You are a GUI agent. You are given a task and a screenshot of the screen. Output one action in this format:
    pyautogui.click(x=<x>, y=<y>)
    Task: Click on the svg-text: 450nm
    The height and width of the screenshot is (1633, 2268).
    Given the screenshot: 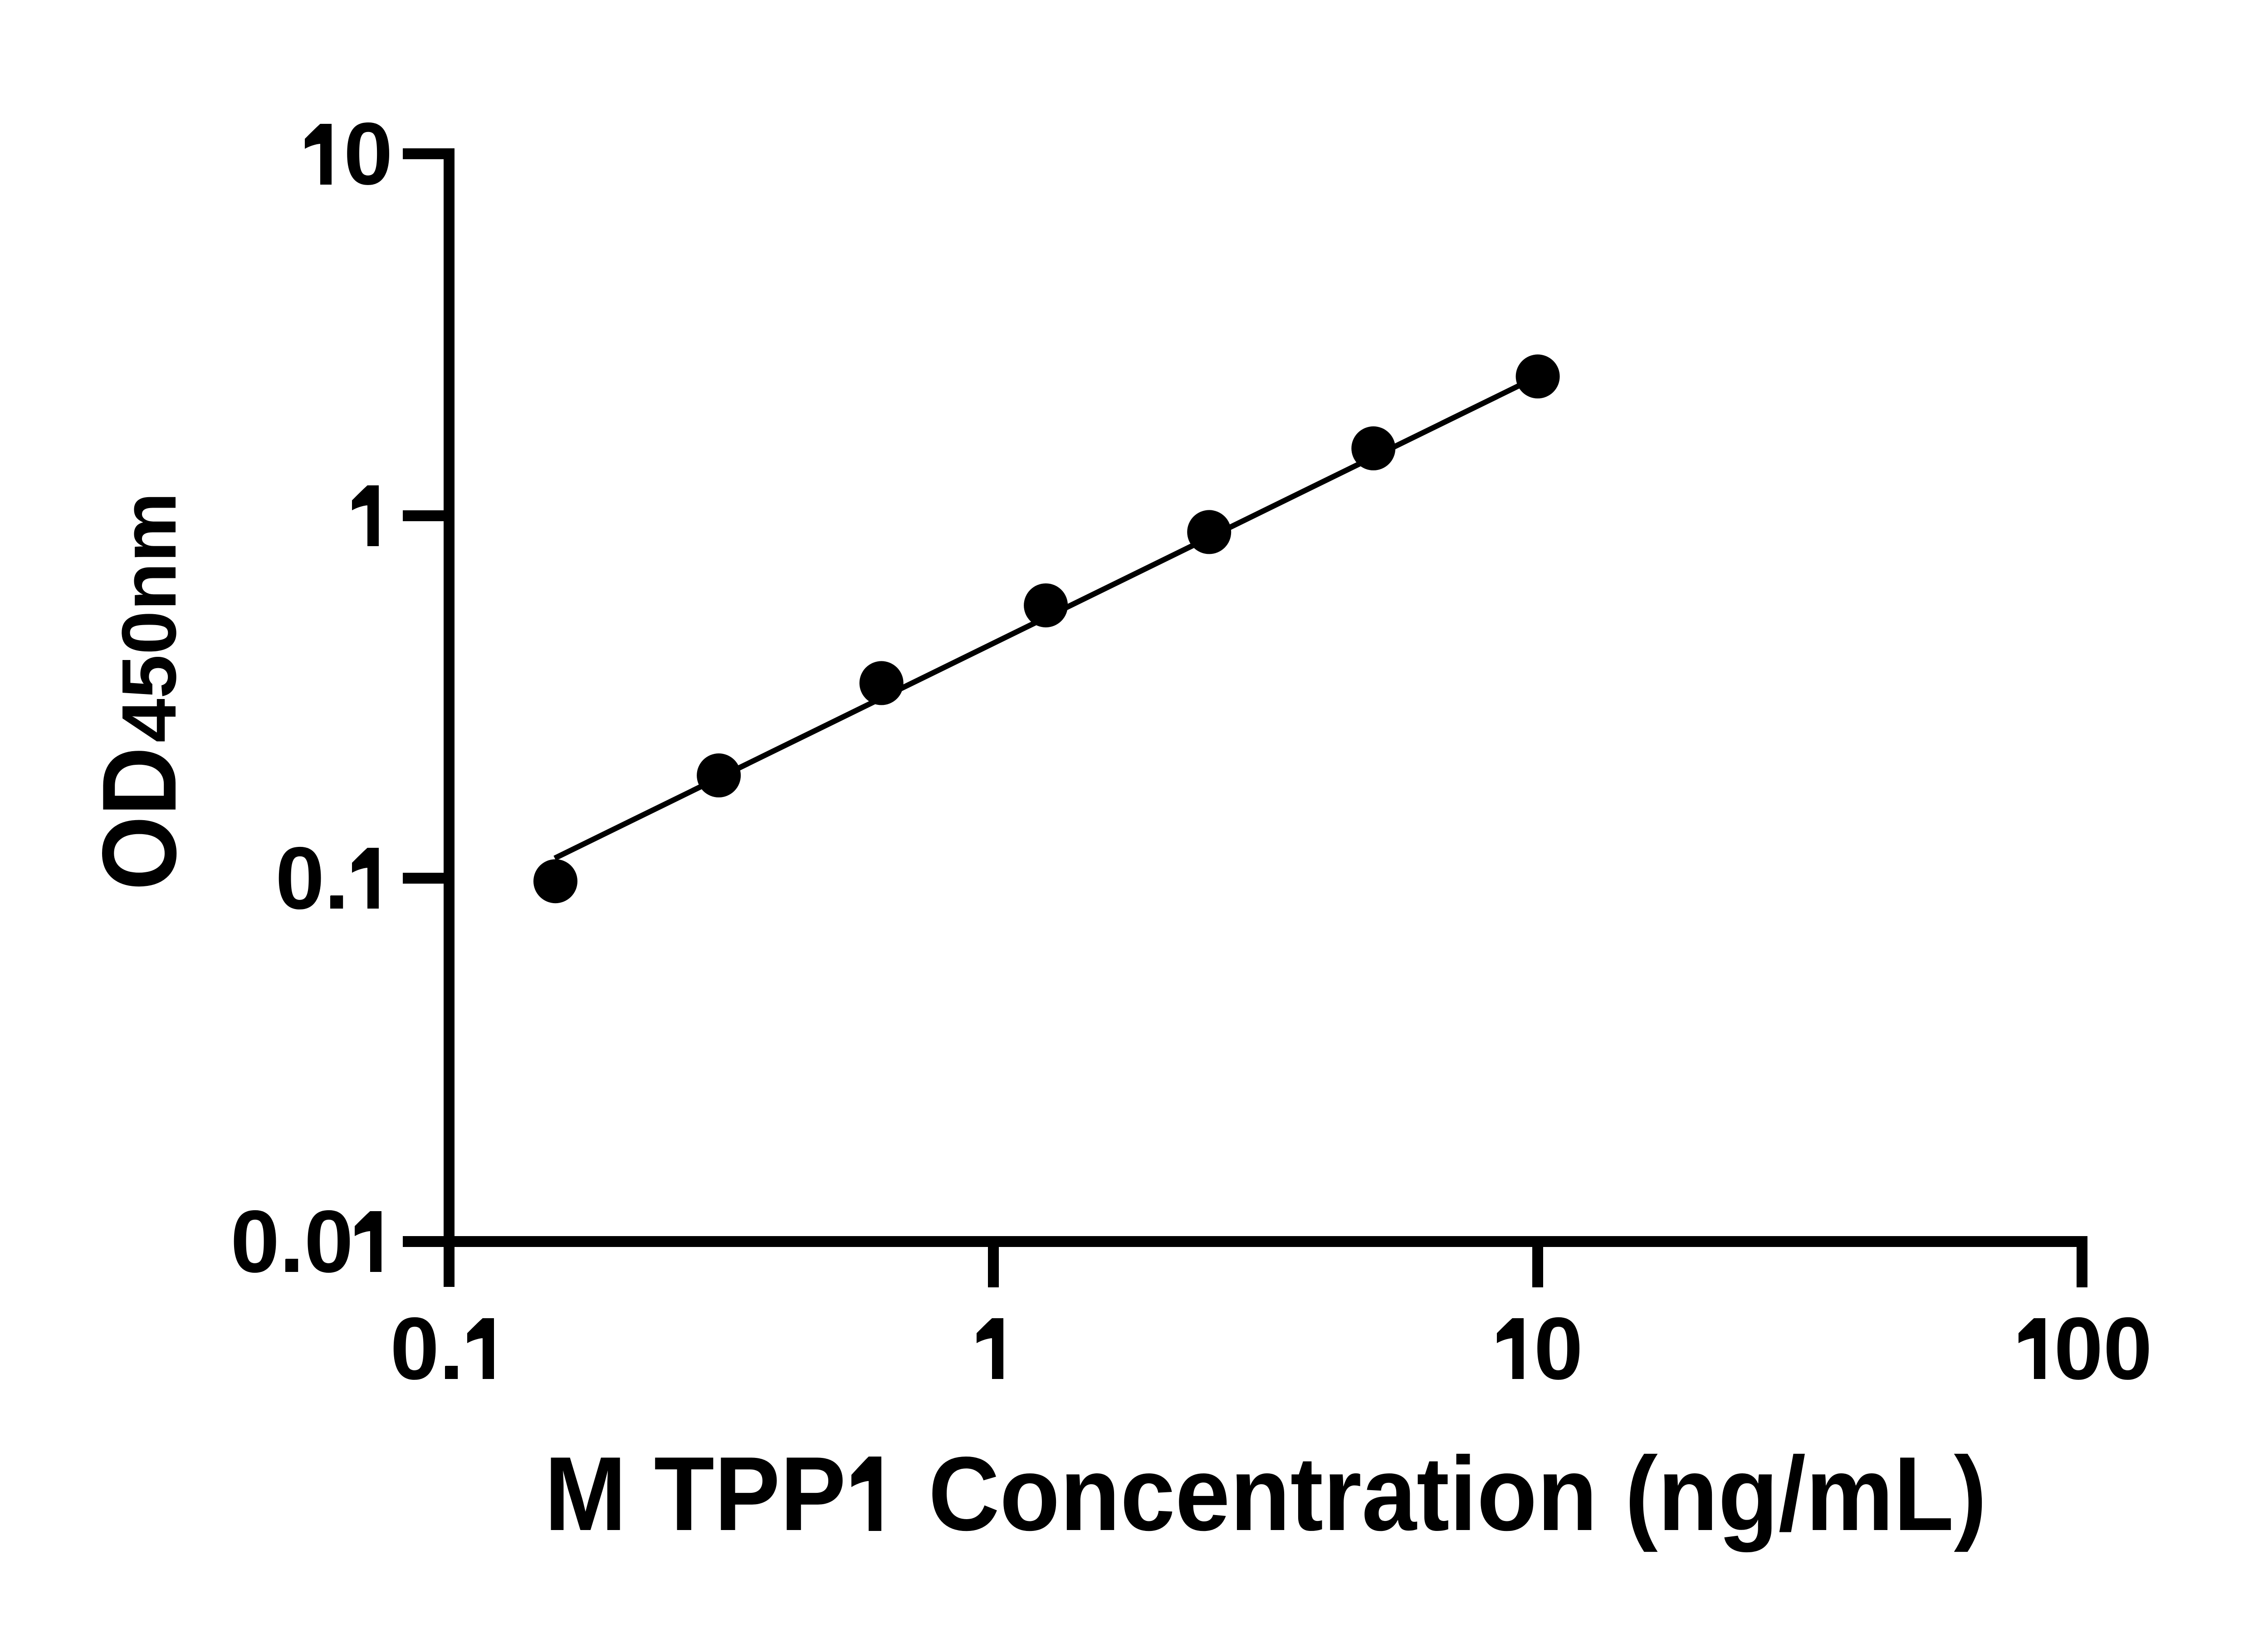 What is the action you would take?
    pyautogui.click(x=149, y=617)
    